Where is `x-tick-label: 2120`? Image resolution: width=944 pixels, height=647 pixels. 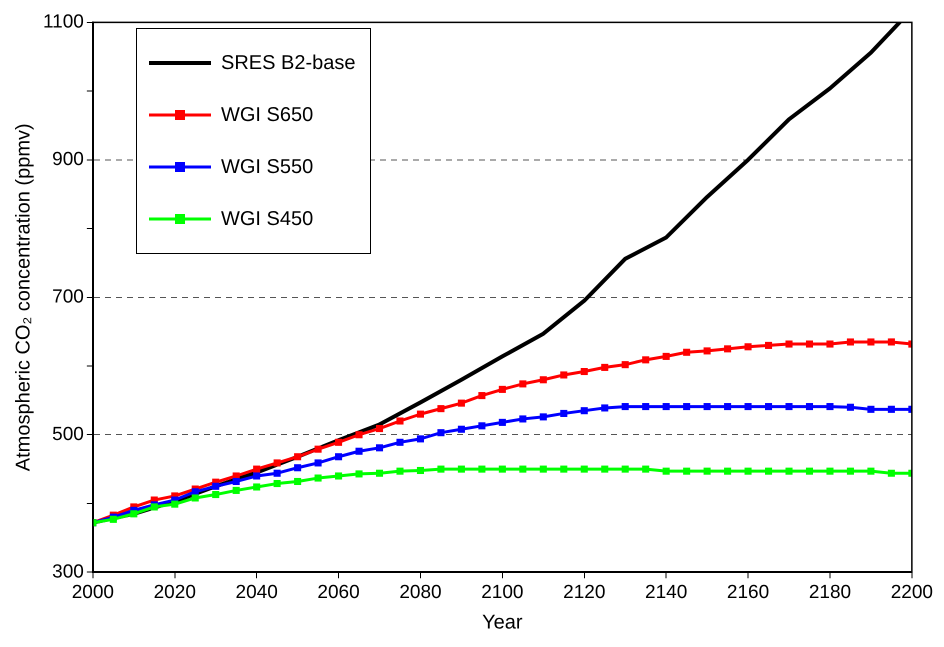 x-tick-label: 2120 is located at coordinates (584, 592).